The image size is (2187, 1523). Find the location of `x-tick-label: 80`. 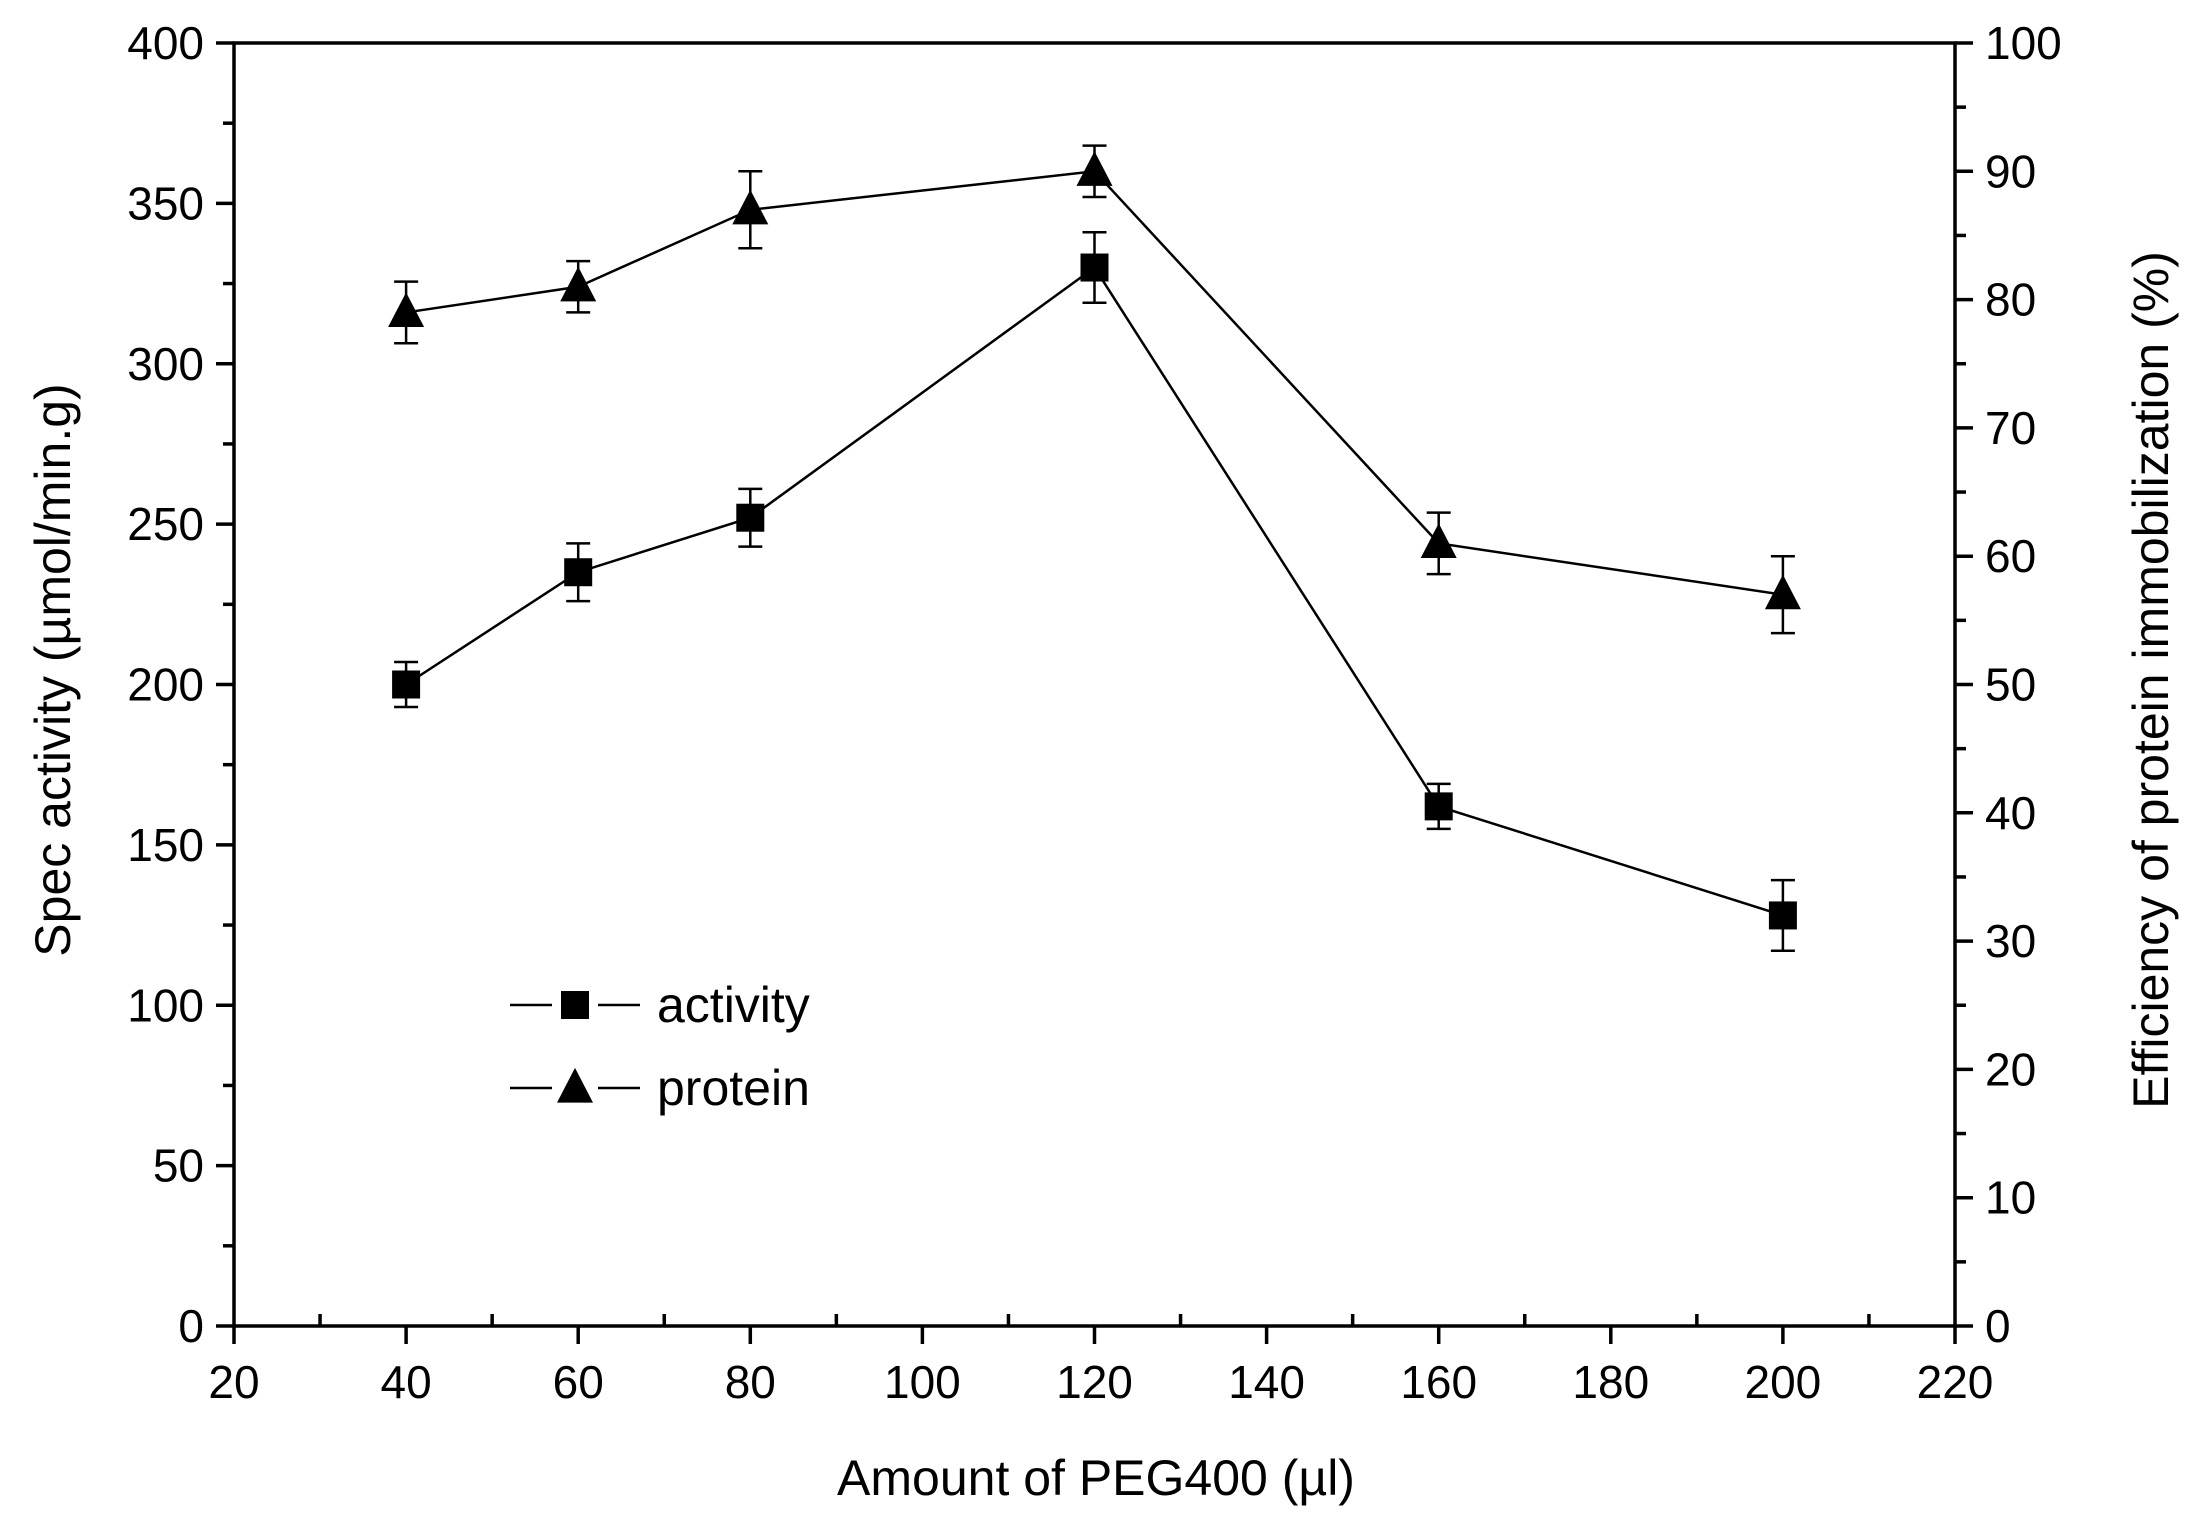

x-tick-label: 80 is located at coordinates (750, 1382).